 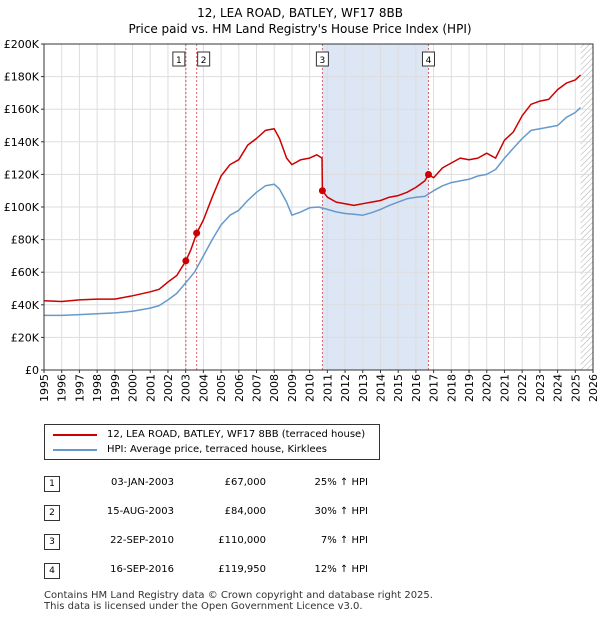 I want to click on sale-hpi-change: 25% ↑ HPI, so click(x=341, y=482).